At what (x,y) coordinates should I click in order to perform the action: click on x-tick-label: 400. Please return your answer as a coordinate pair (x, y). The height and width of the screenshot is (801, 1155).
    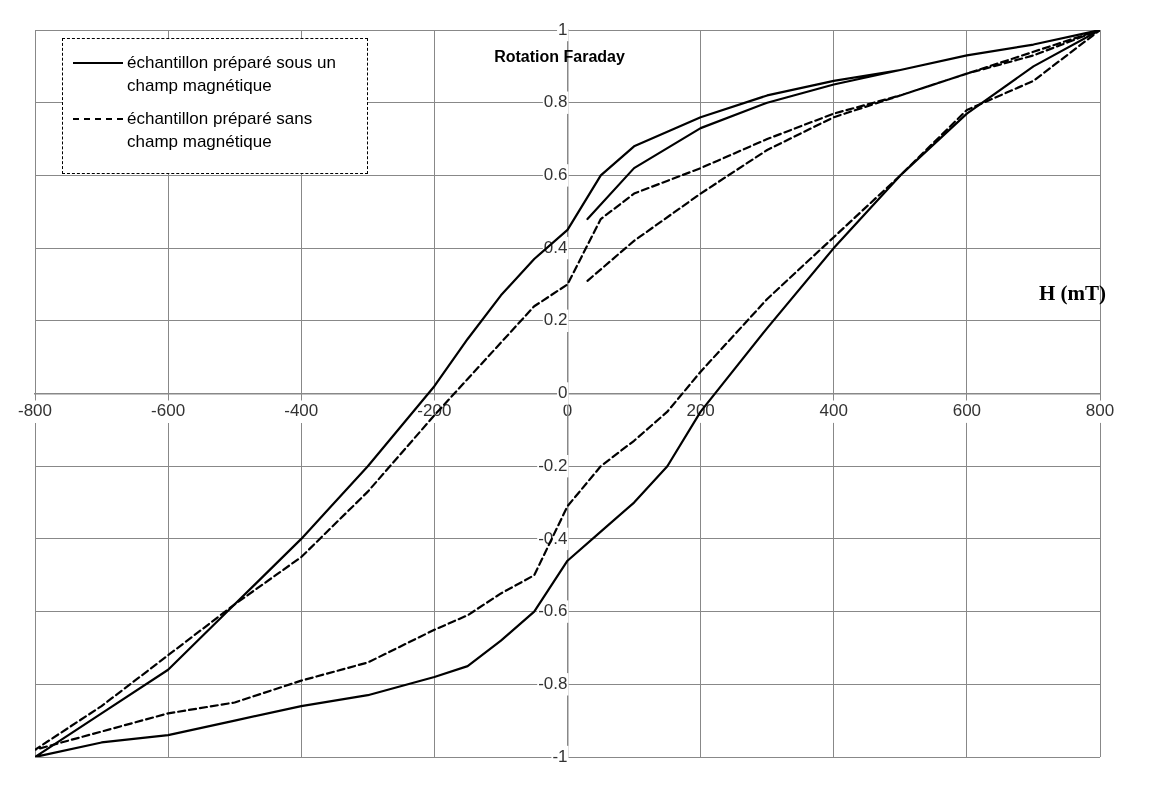
    Looking at the image, I should click on (833, 411).